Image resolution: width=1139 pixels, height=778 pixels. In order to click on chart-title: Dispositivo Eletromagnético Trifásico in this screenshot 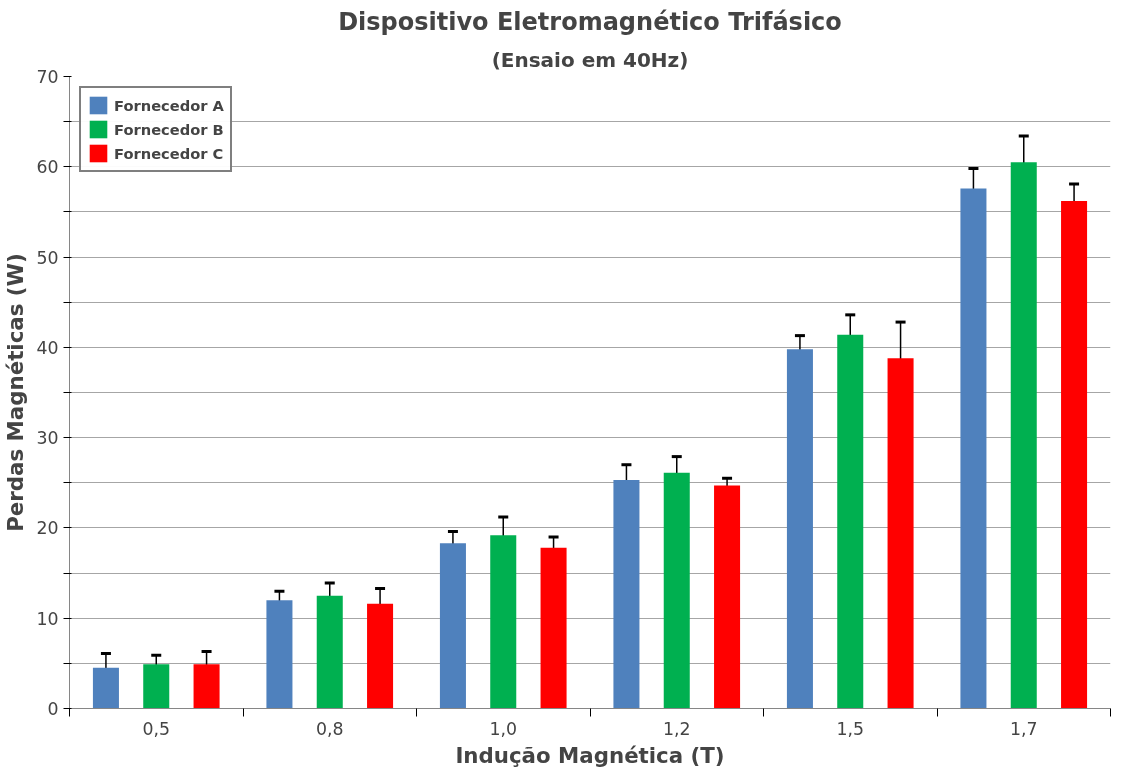, I will do `click(590, 21)`.